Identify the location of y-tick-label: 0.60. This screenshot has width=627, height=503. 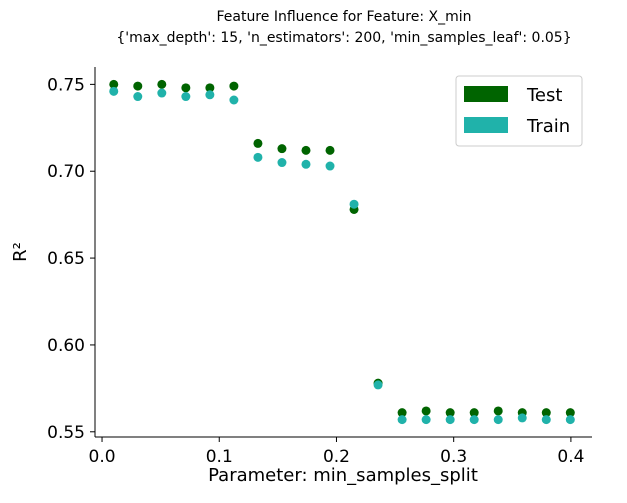
(66, 346).